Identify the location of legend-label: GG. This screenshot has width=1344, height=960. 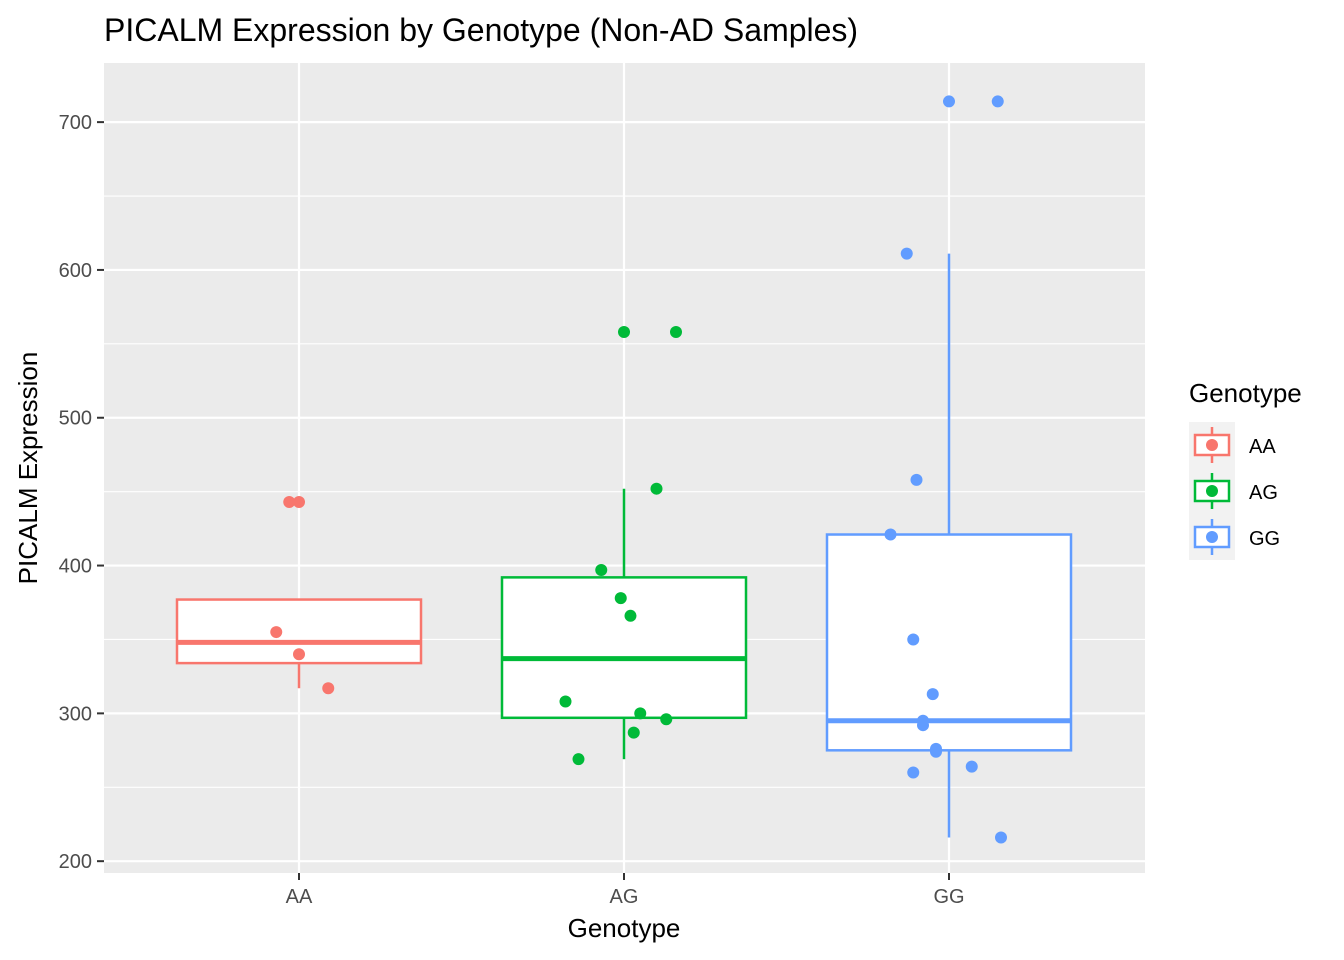
(1264, 539).